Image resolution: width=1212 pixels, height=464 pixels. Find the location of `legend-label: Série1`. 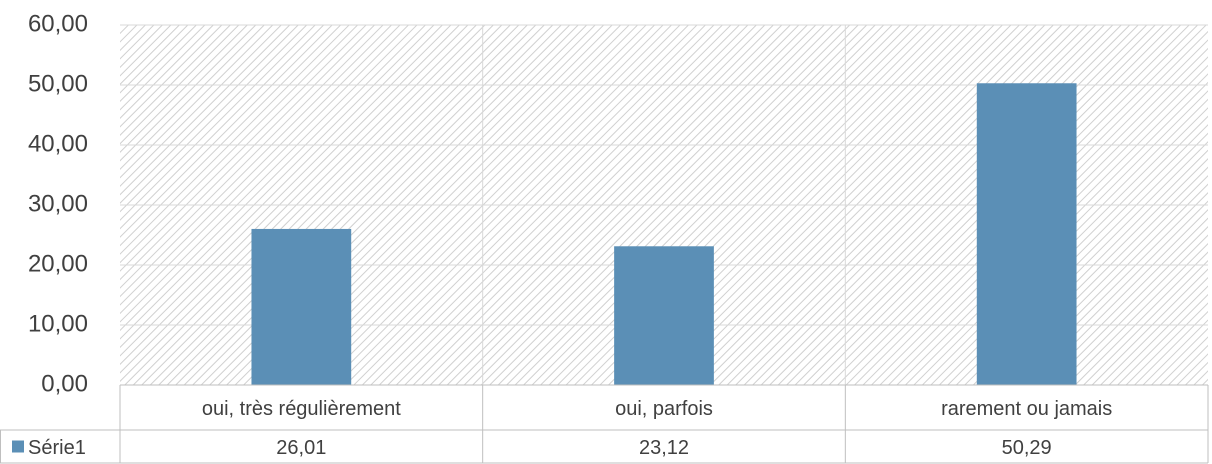

legend-label: Série1 is located at coordinates (57, 448).